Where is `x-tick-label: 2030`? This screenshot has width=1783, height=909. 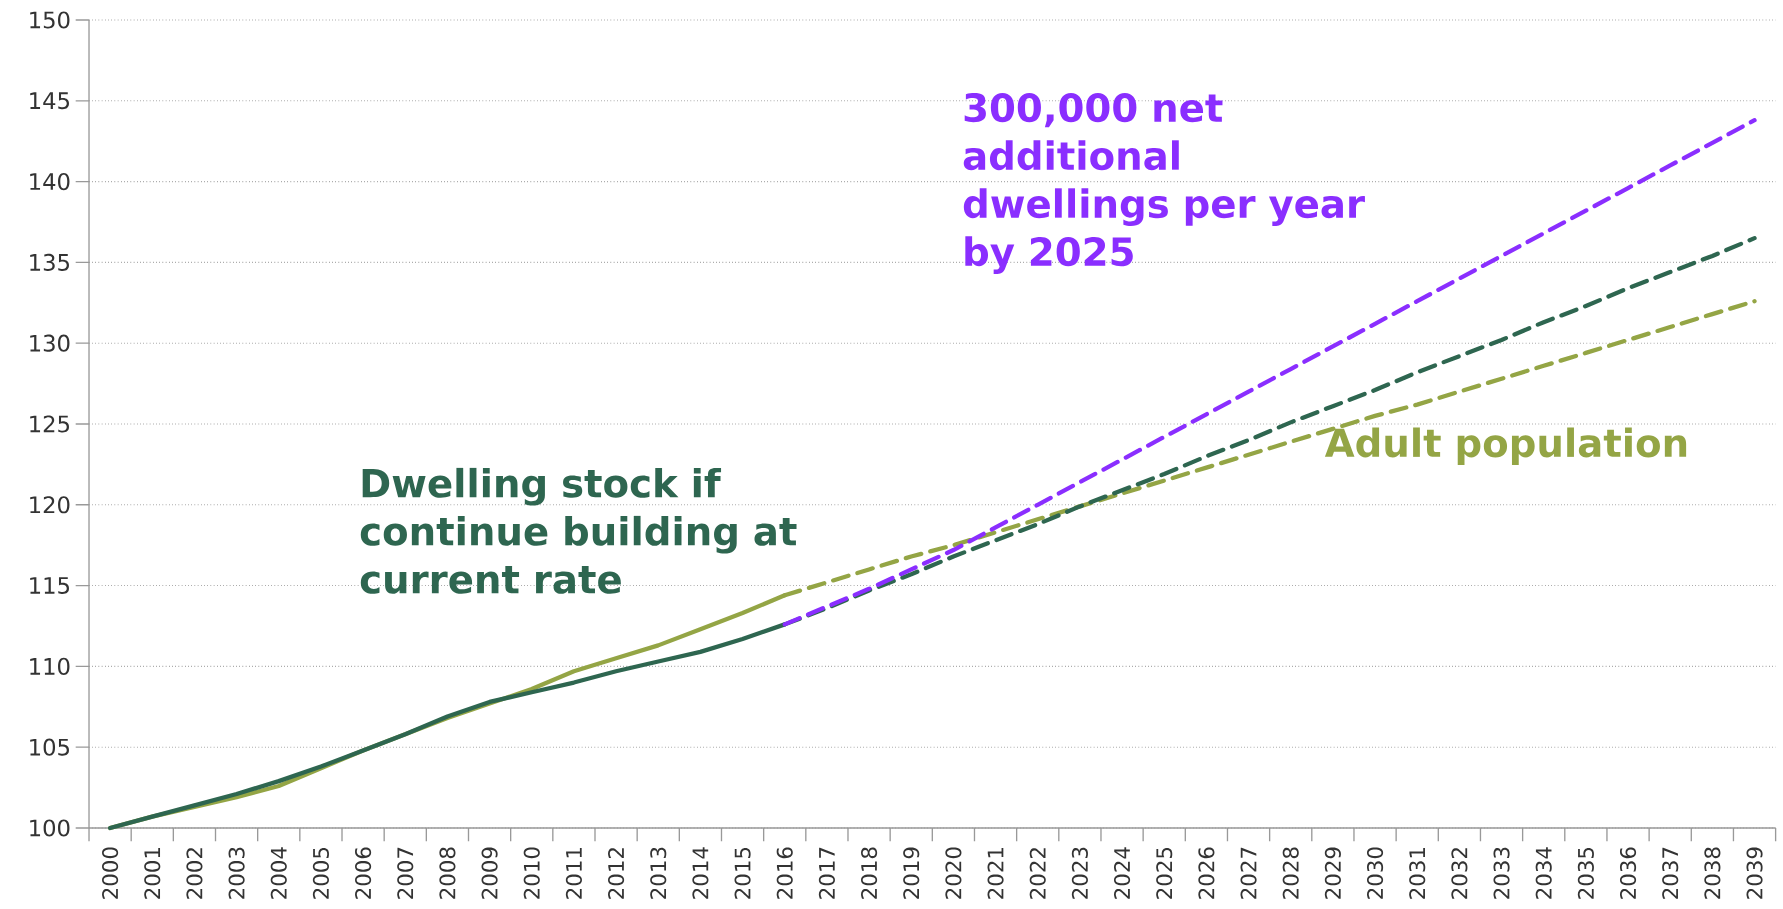
x-tick-label: 2030 is located at coordinates (1375, 873).